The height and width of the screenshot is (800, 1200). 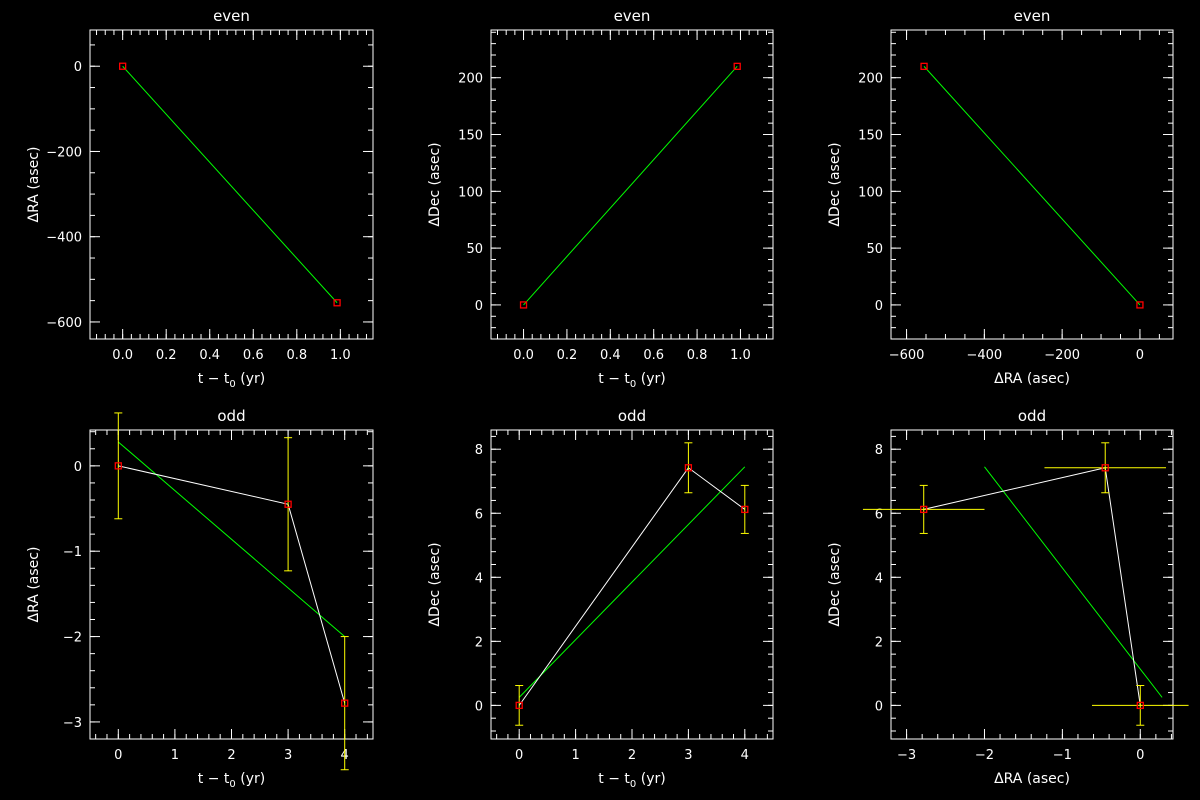 I want to click on y-tick-label: −600, so click(x=64, y=323).